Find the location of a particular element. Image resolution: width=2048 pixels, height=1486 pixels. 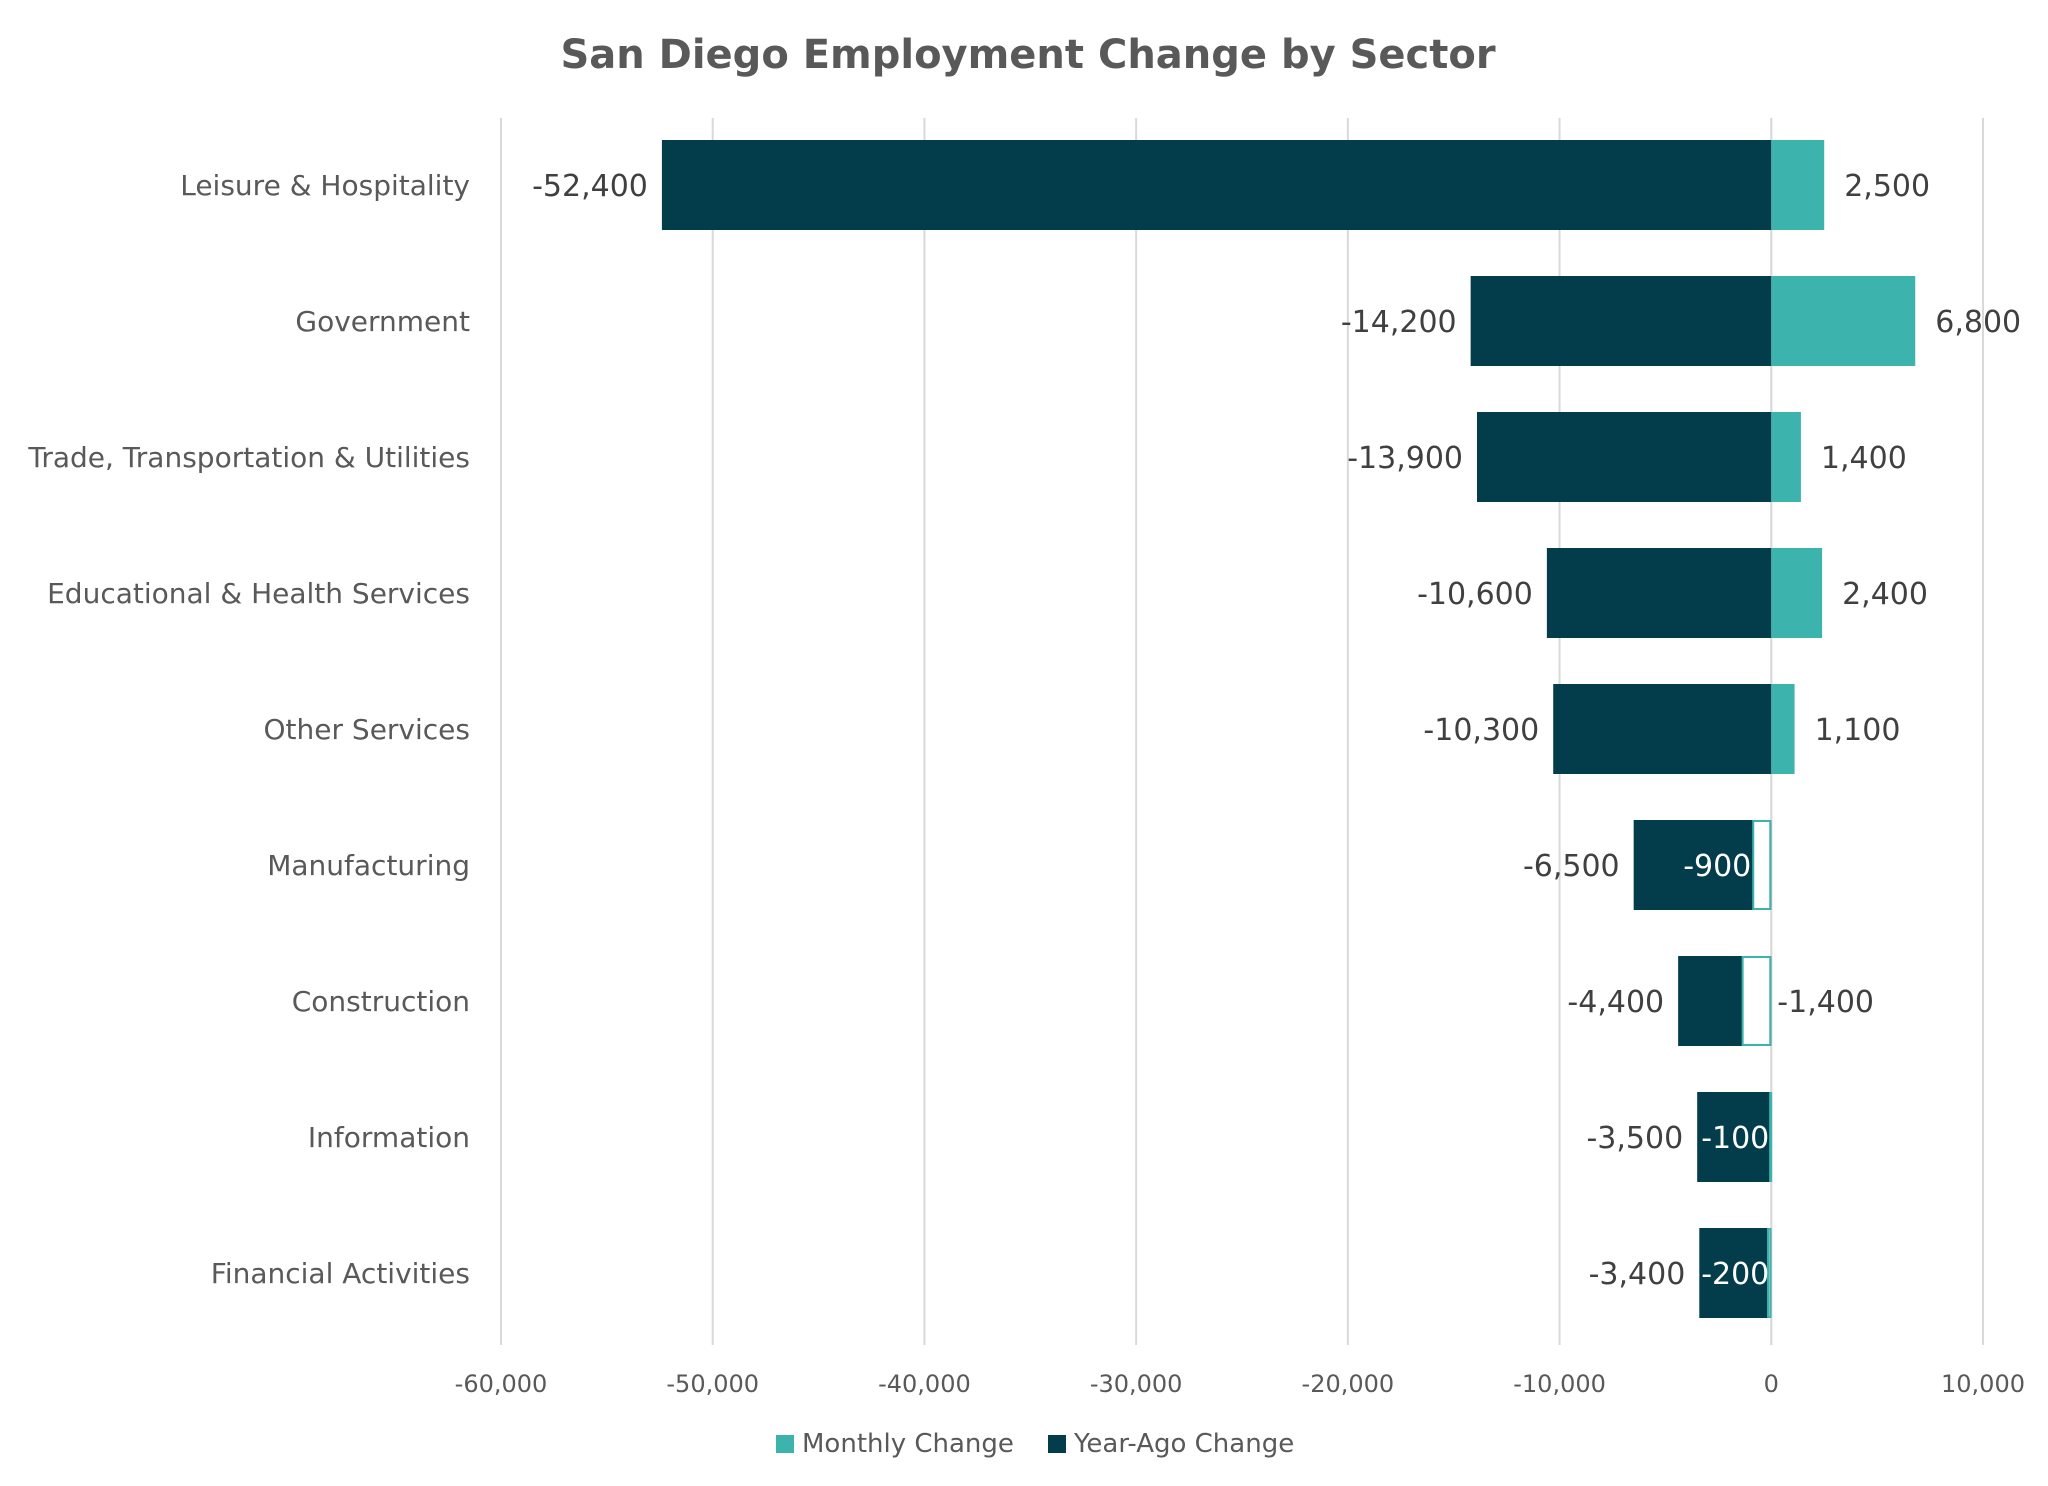

legend: Monthly Change Year-Ago Change is located at coordinates (1035, 1444).